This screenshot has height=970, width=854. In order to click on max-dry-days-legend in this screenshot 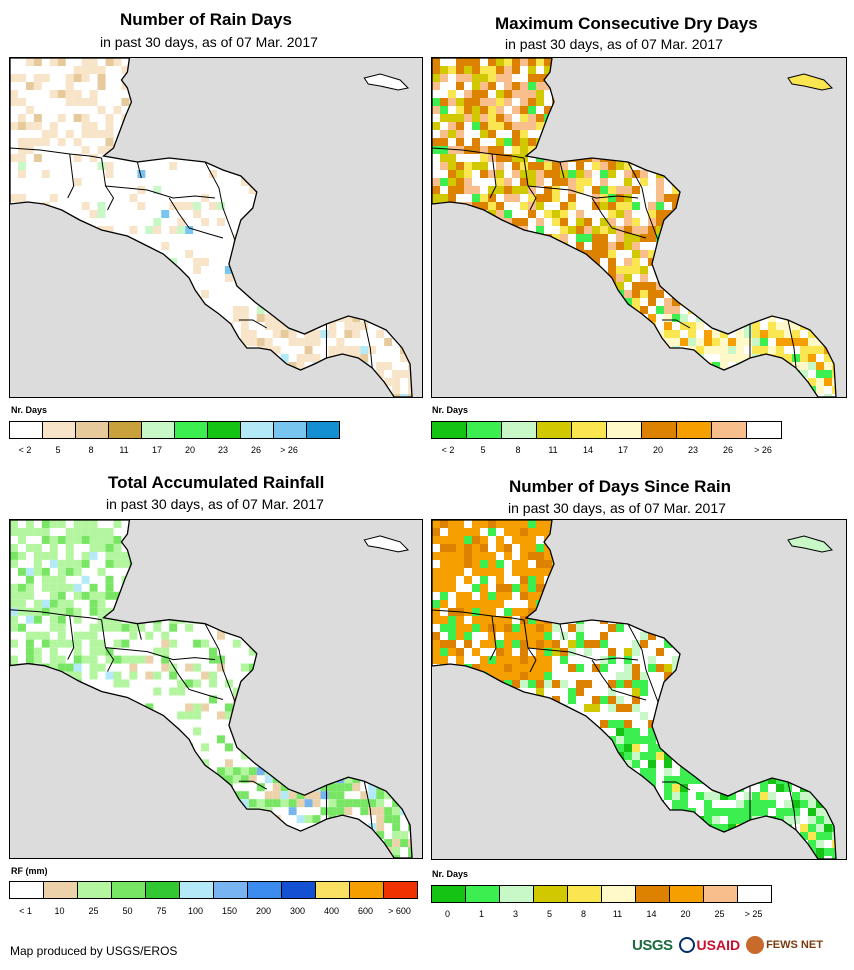, I will do `click(606, 430)`.